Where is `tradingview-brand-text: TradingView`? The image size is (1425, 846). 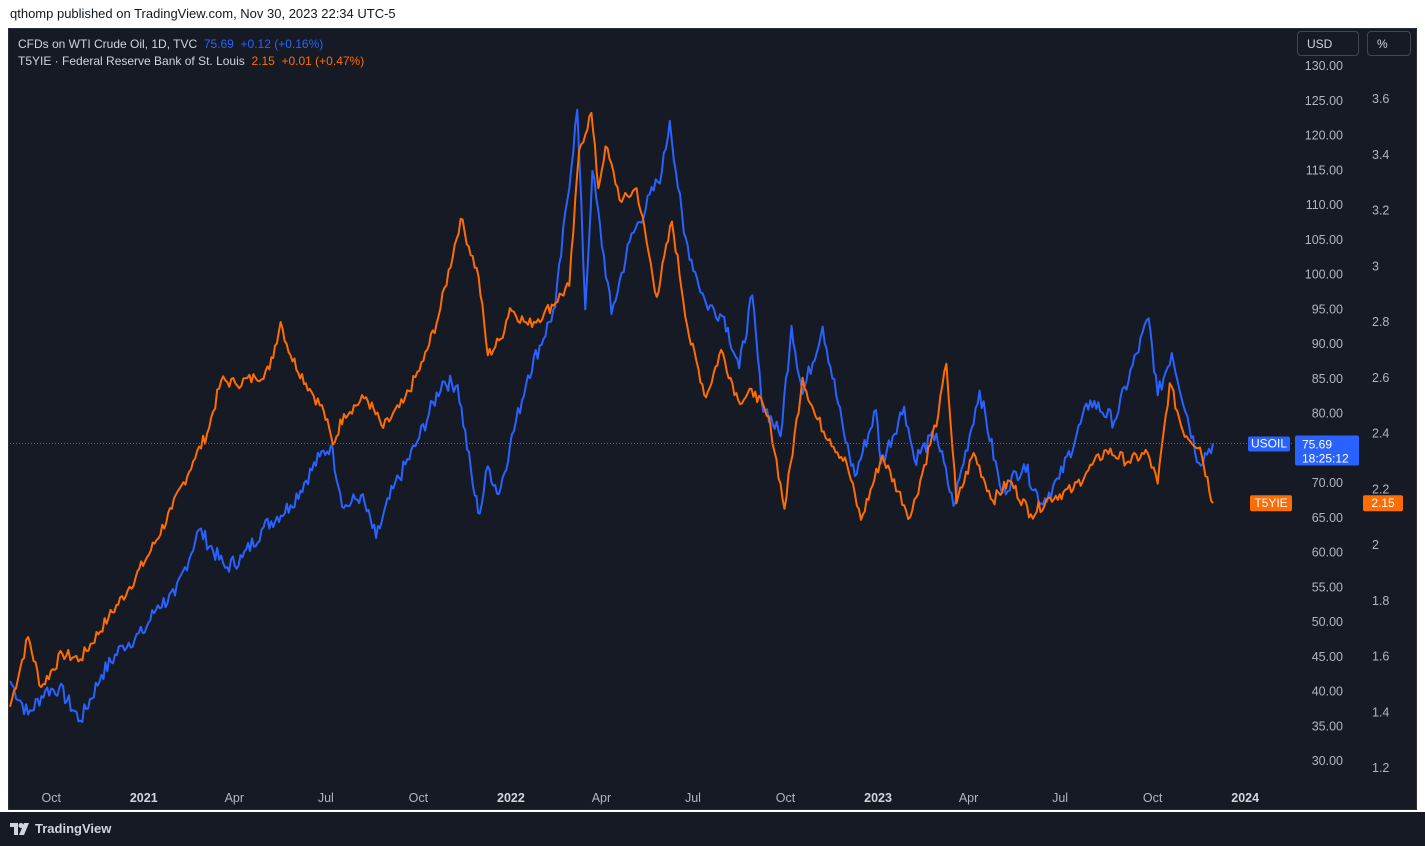 tradingview-brand-text: TradingView is located at coordinates (73, 828).